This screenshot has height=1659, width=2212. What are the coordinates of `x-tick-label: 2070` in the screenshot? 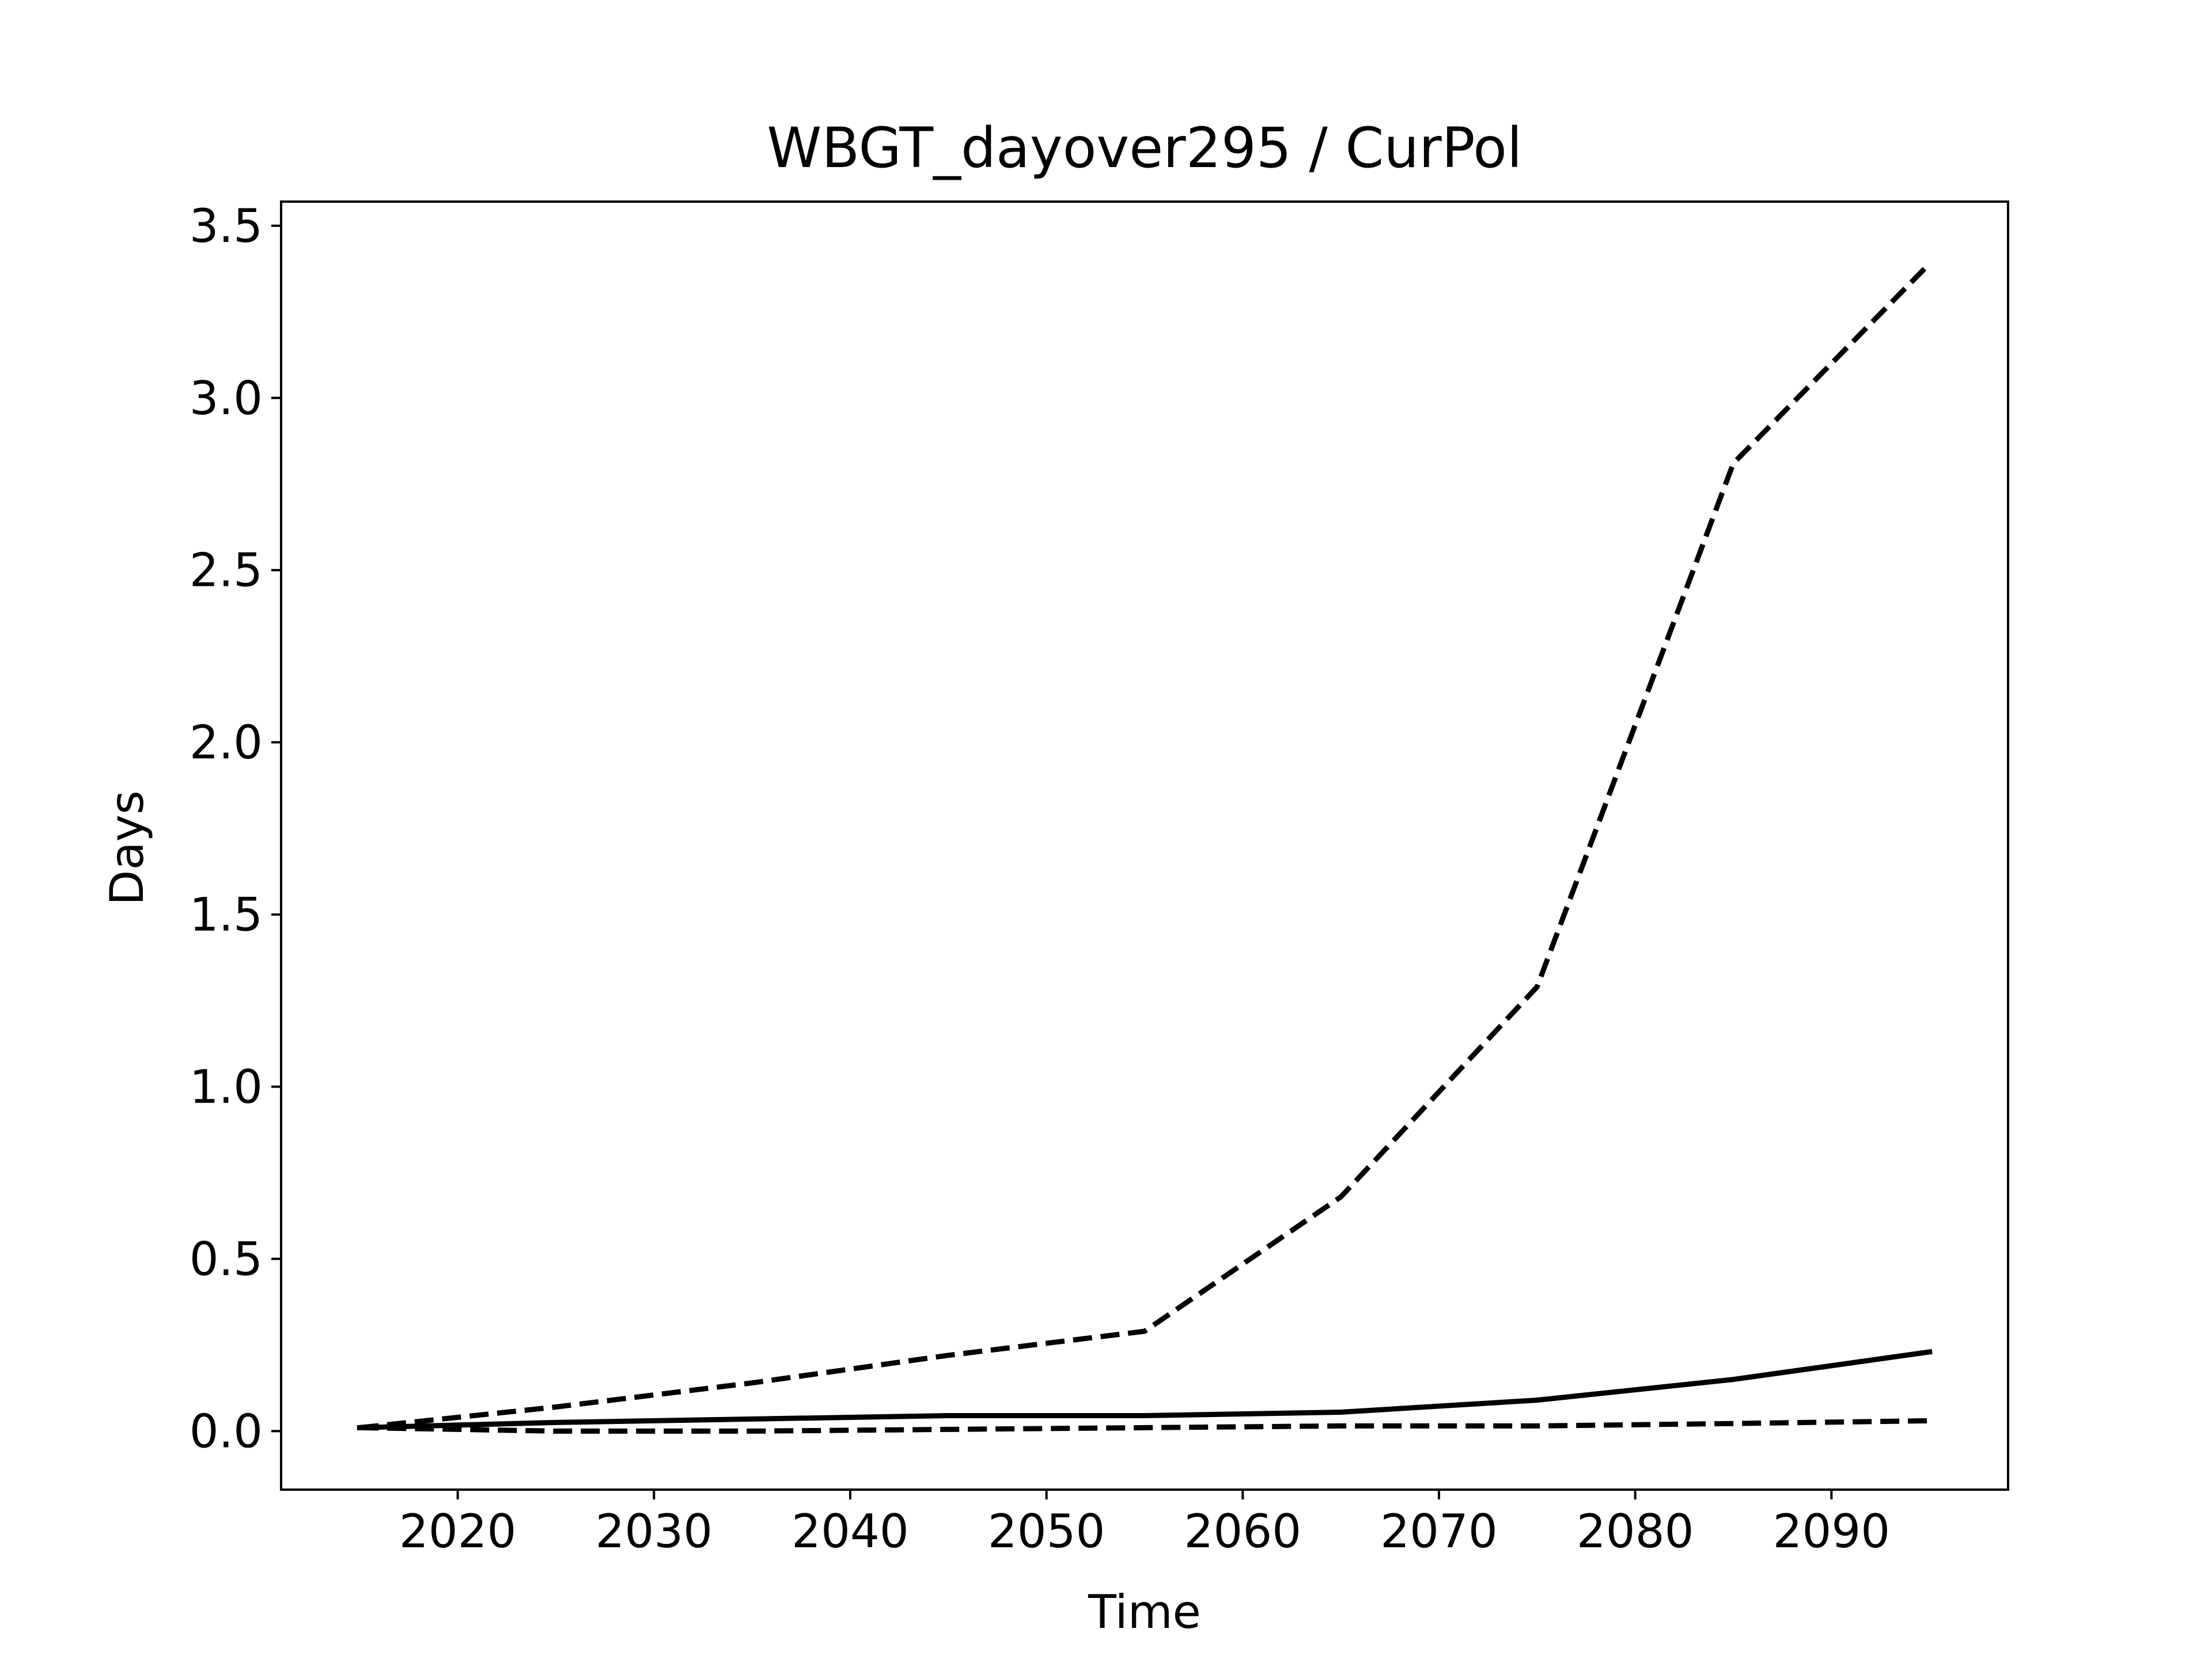 It's located at (1439, 1531).